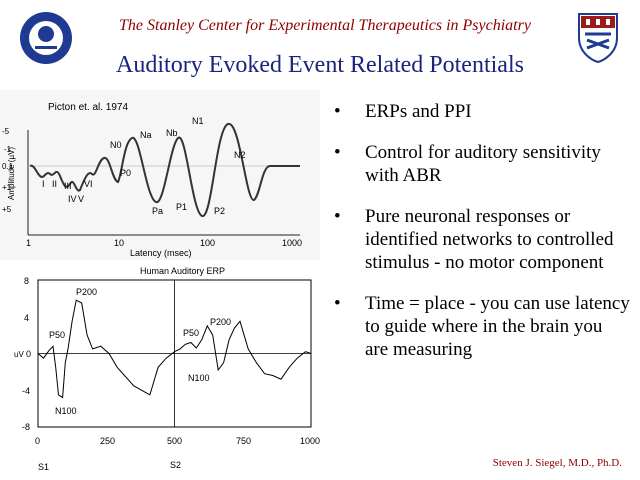 The width and height of the screenshot is (640, 480). What do you see at coordinates (88, 184) in the screenshot?
I see `peak-label-vi: VI` at bounding box center [88, 184].